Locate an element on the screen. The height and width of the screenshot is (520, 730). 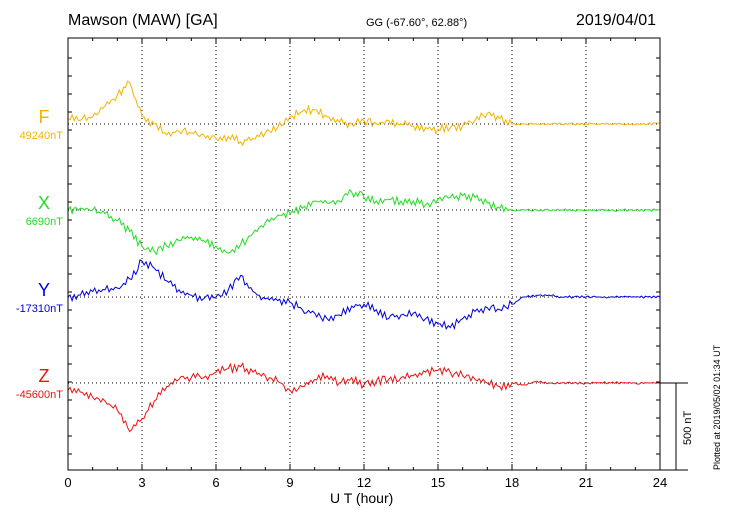
component-baseline-Z: -45600nT is located at coordinates (39, 395).